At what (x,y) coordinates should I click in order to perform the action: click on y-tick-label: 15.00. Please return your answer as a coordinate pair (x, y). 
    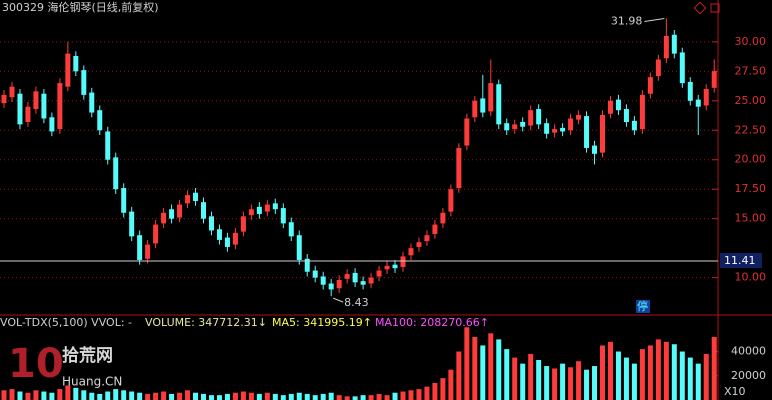
    Looking at the image, I should click on (751, 218).